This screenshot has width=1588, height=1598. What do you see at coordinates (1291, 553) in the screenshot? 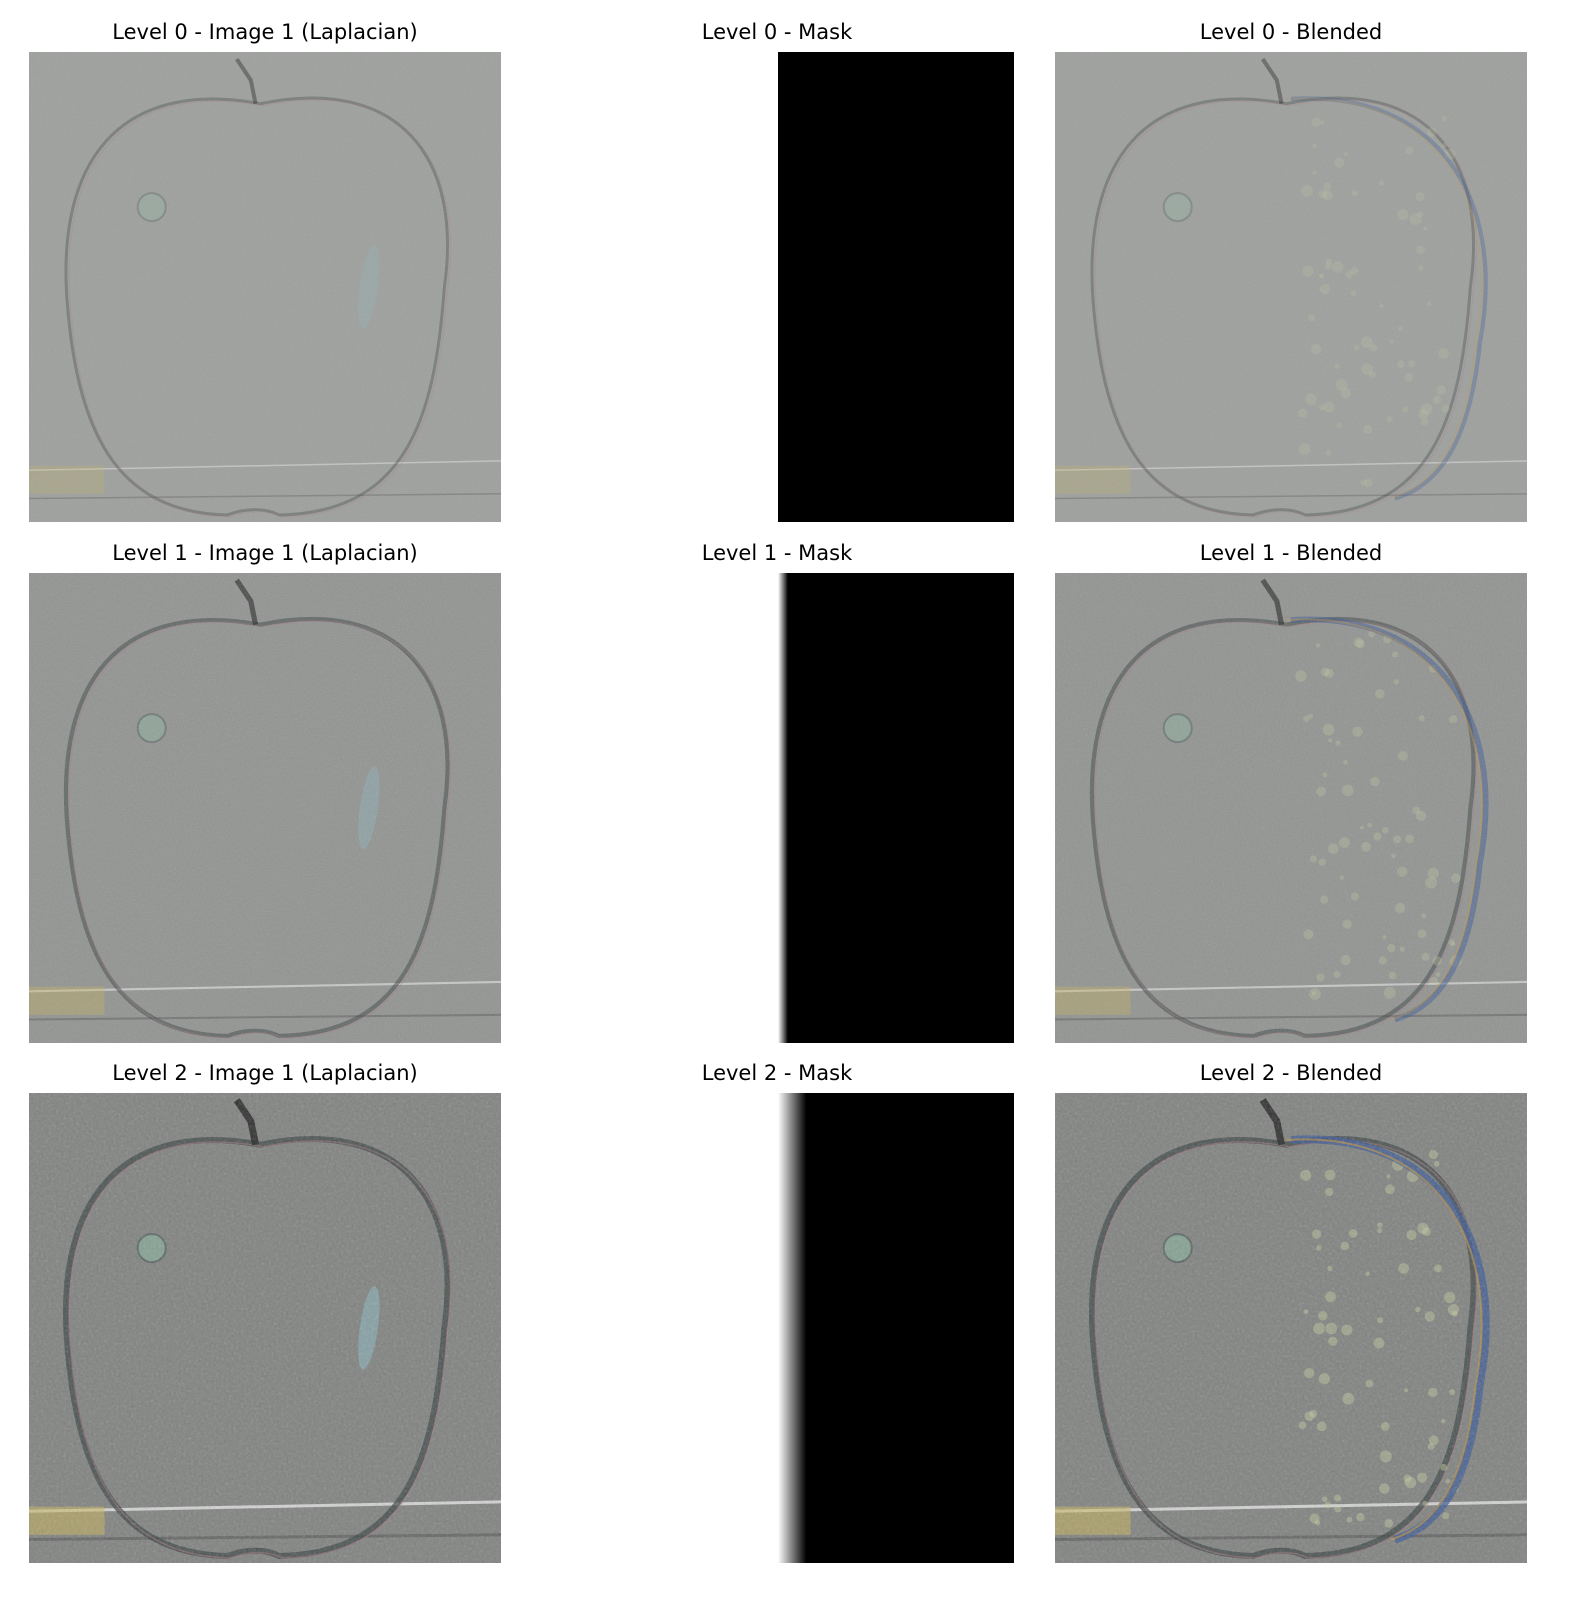
I see `level-1-blended-title: Level 1 - Blended` at bounding box center [1291, 553].